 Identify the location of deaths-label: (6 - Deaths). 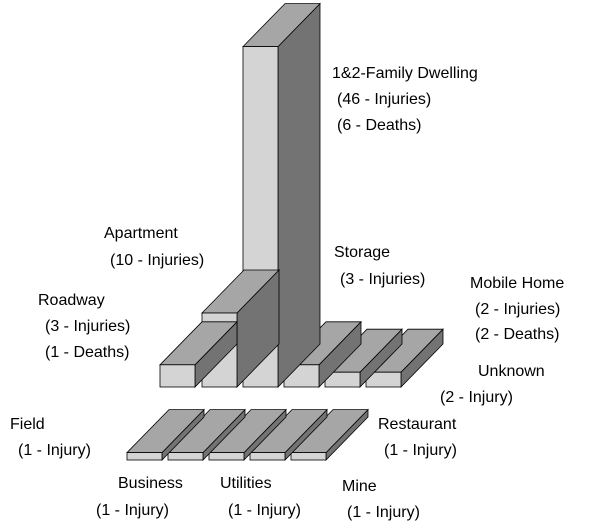
(379, 125).